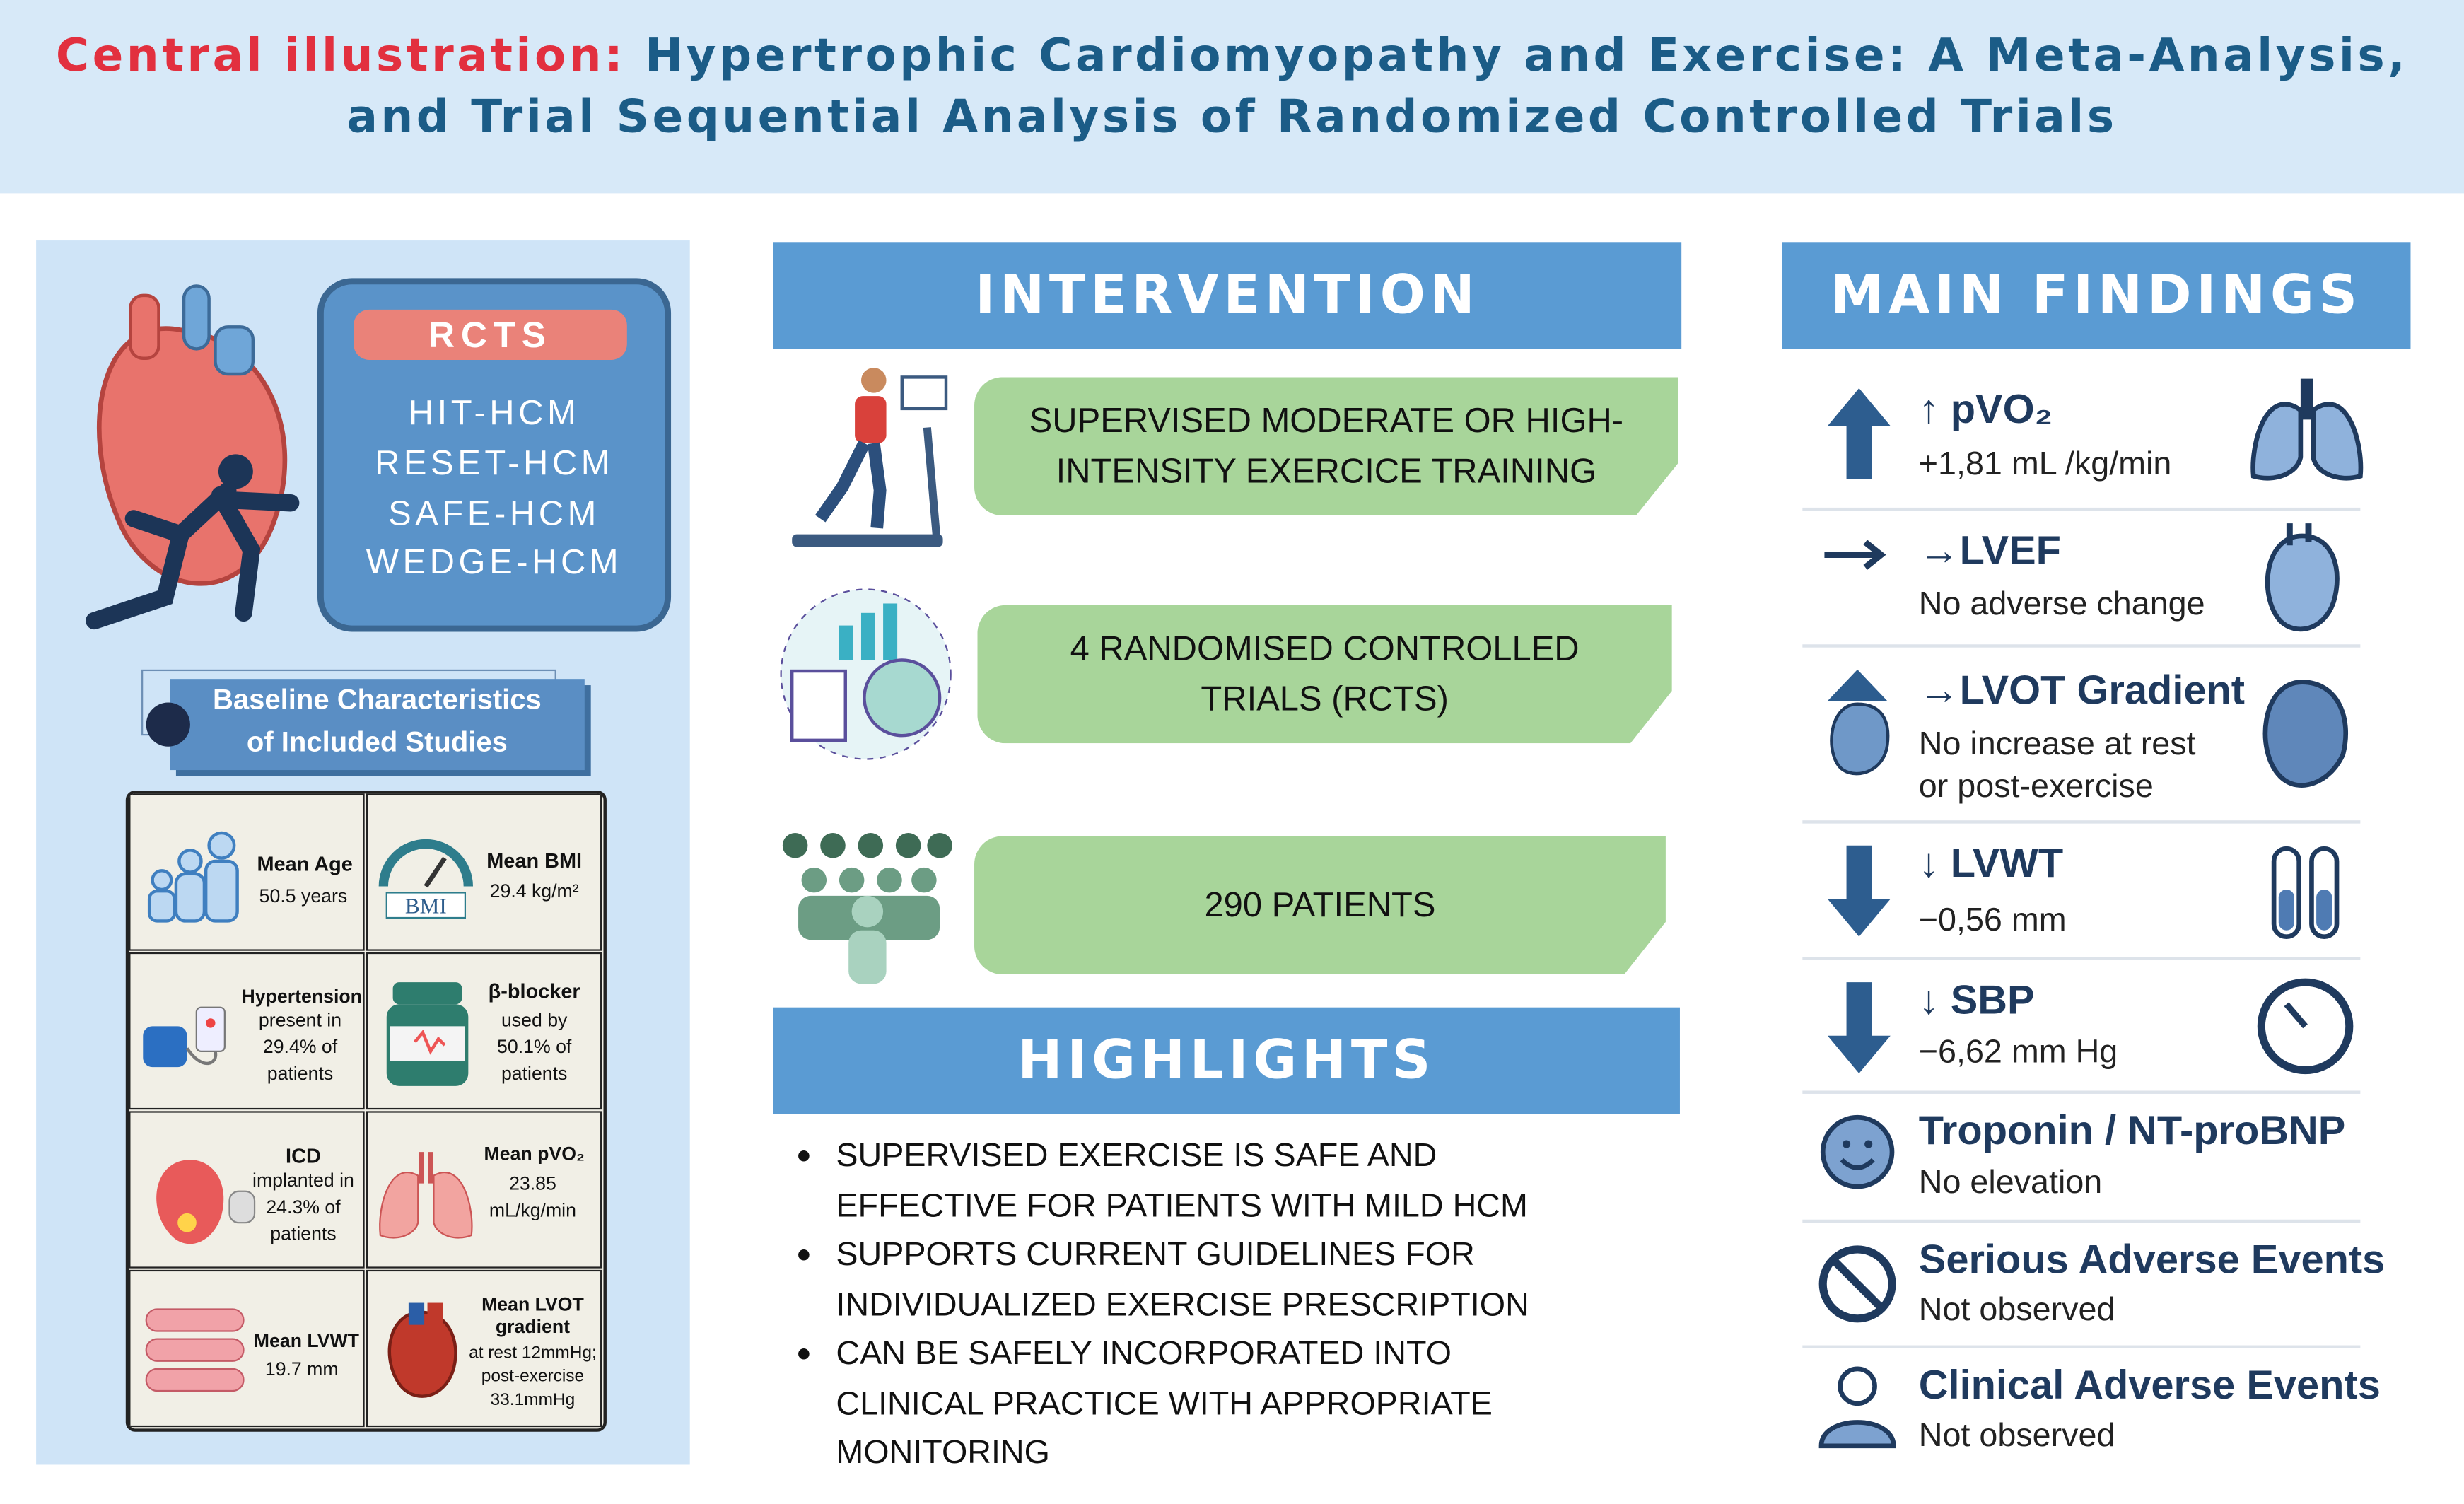 This screenshot has width=2464, height=1504. Describe the element at coordinates (305, 863) in the screenshot. I see `cell-label: Mean Age` at that location.